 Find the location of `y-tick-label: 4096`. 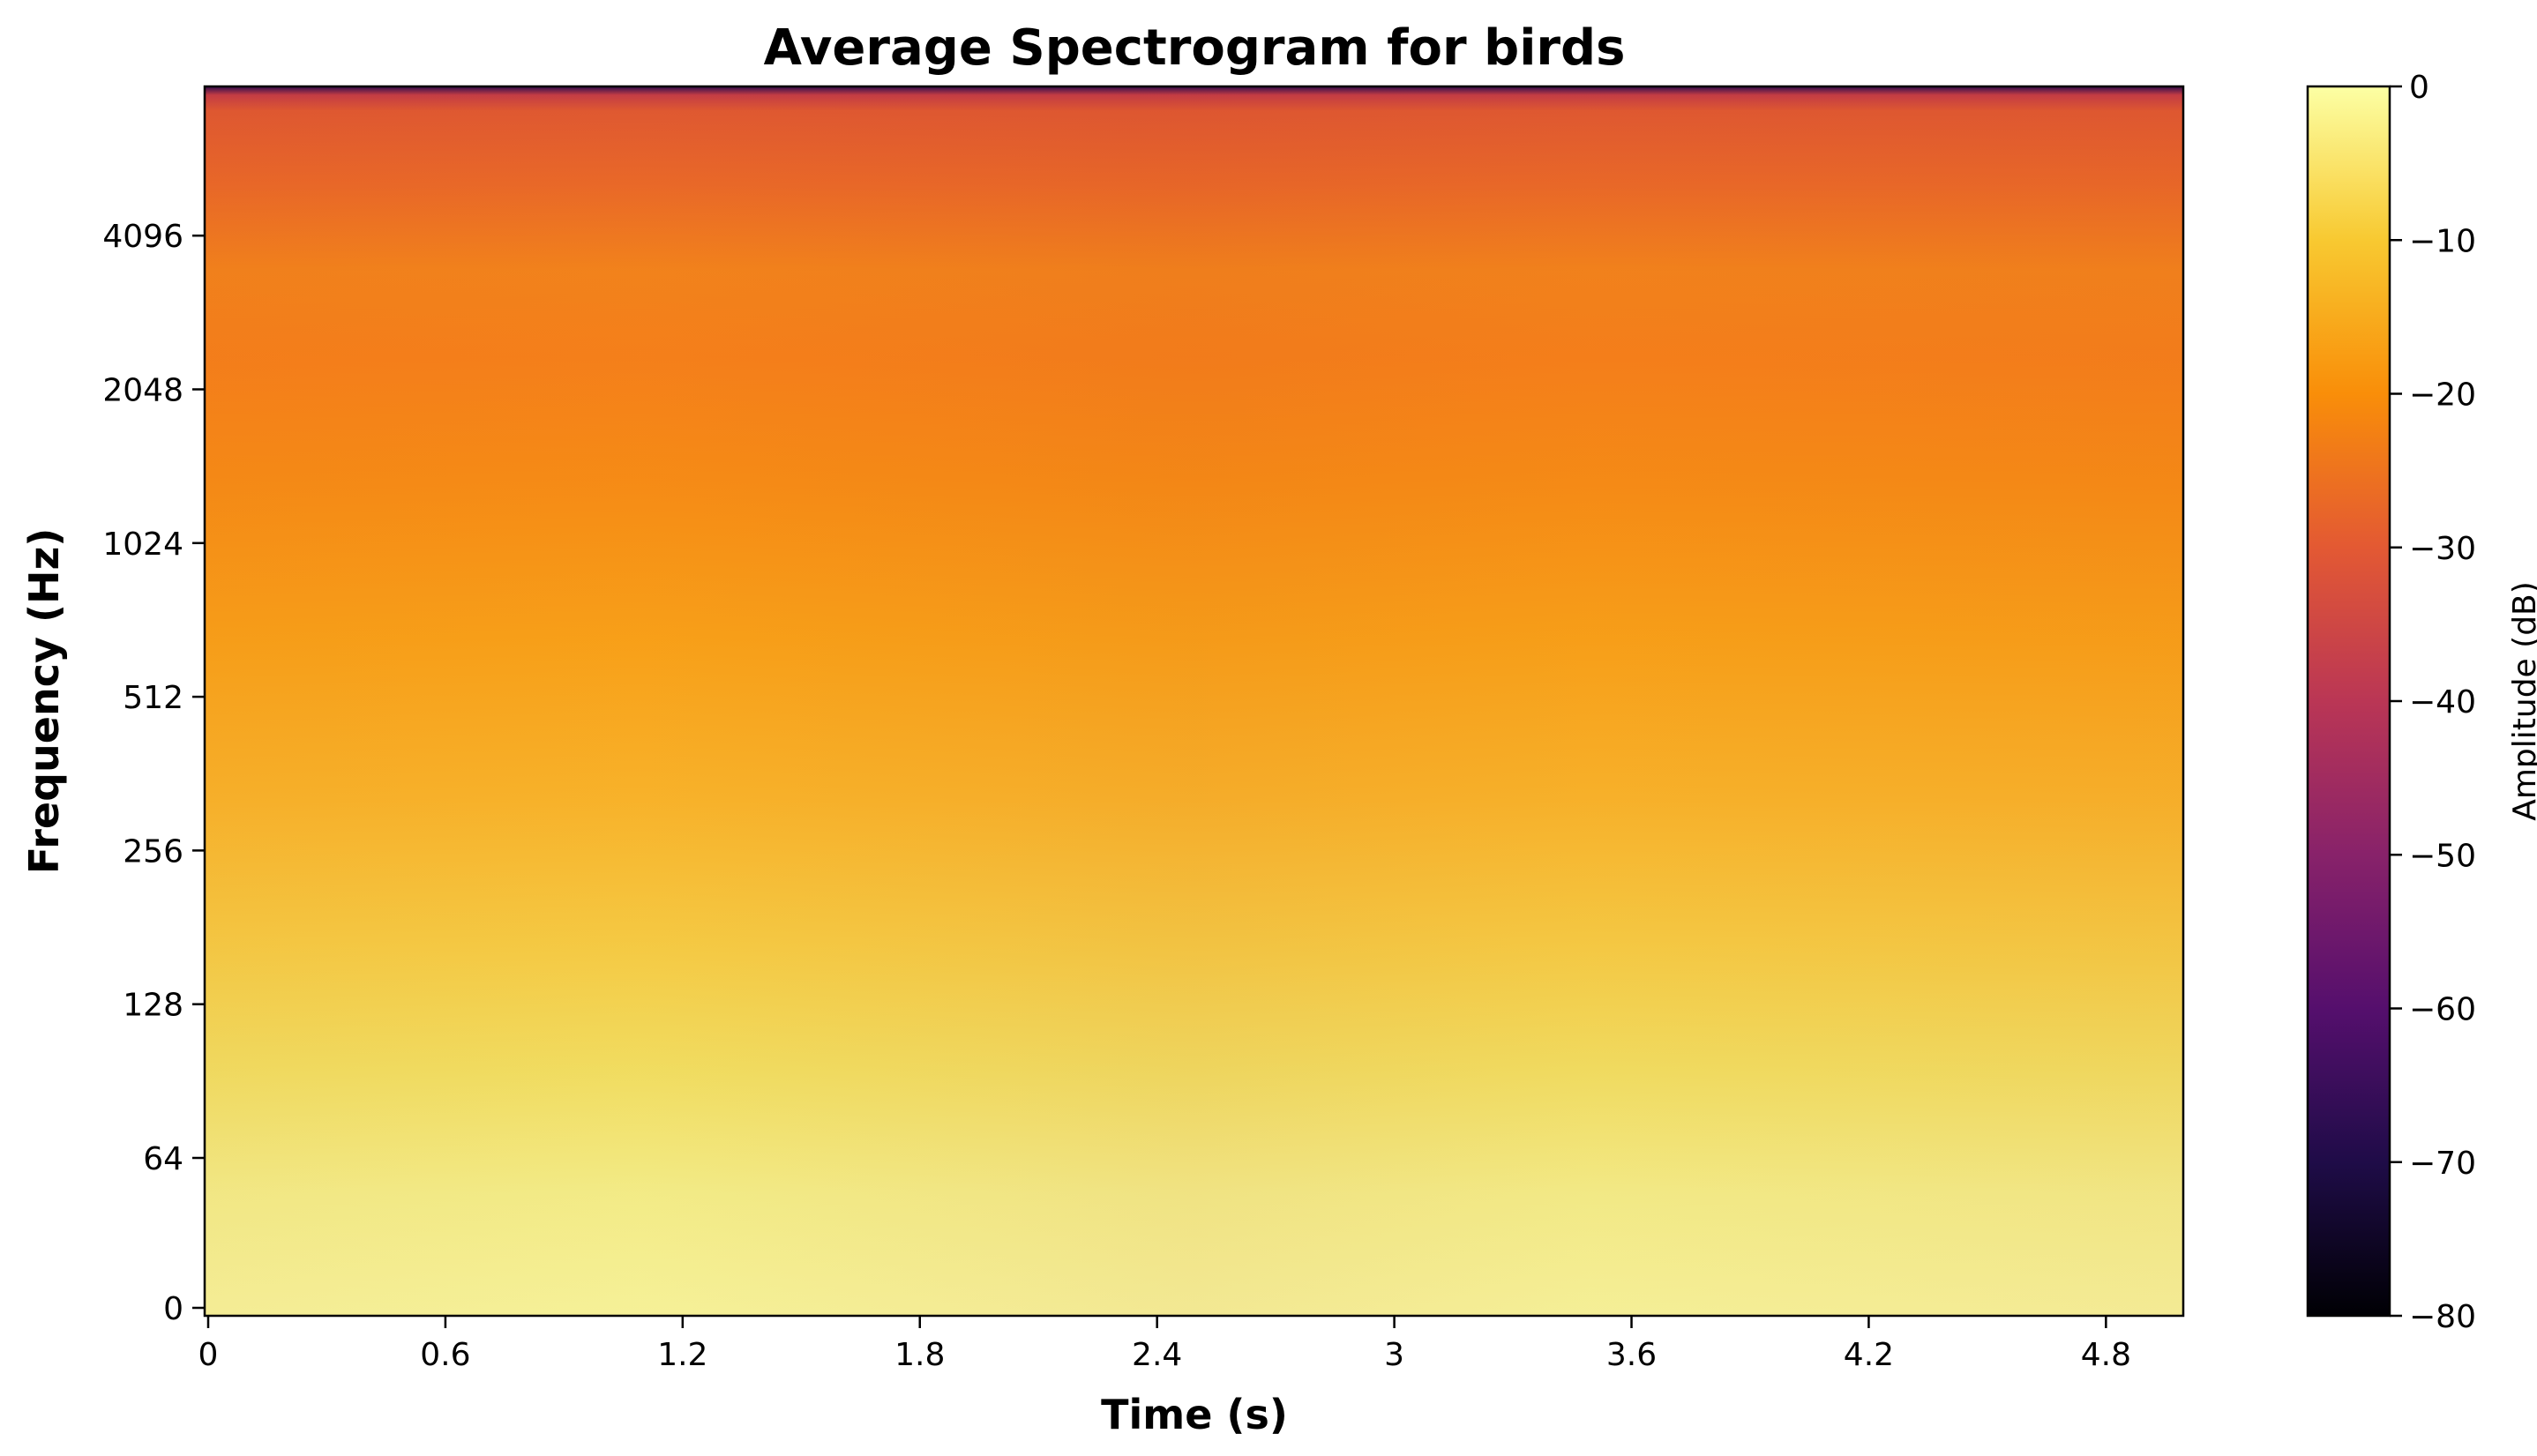

y-tick-label: 4096 is located at coordinates (142, 237).